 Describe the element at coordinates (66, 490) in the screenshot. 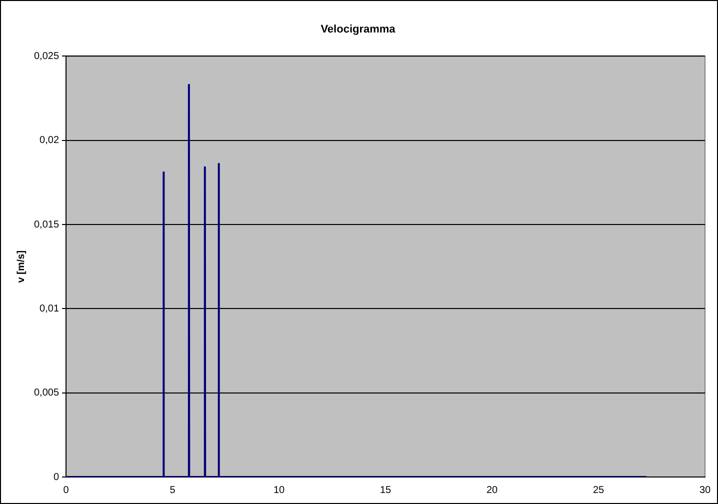

I see `x-tick-label: 0` at that location.